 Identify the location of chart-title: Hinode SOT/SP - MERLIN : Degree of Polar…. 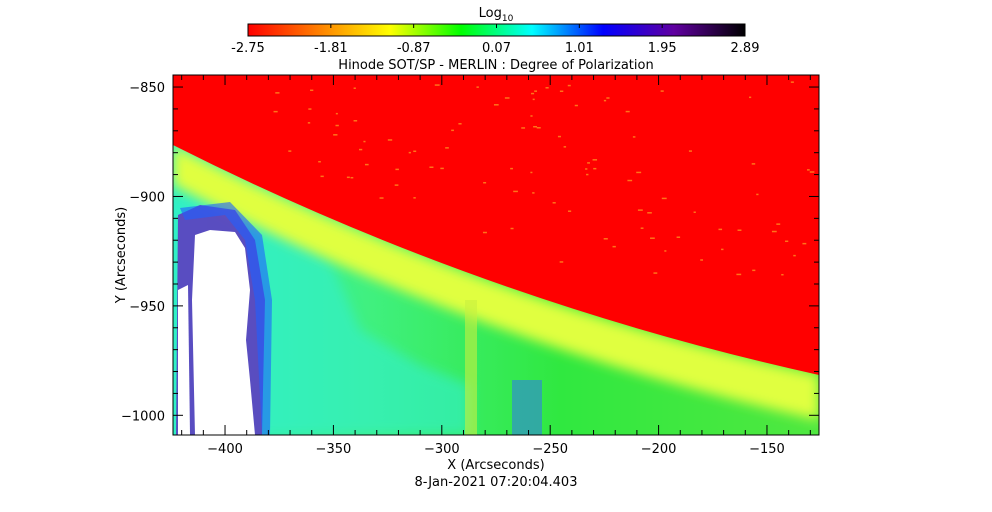
(495, 65).